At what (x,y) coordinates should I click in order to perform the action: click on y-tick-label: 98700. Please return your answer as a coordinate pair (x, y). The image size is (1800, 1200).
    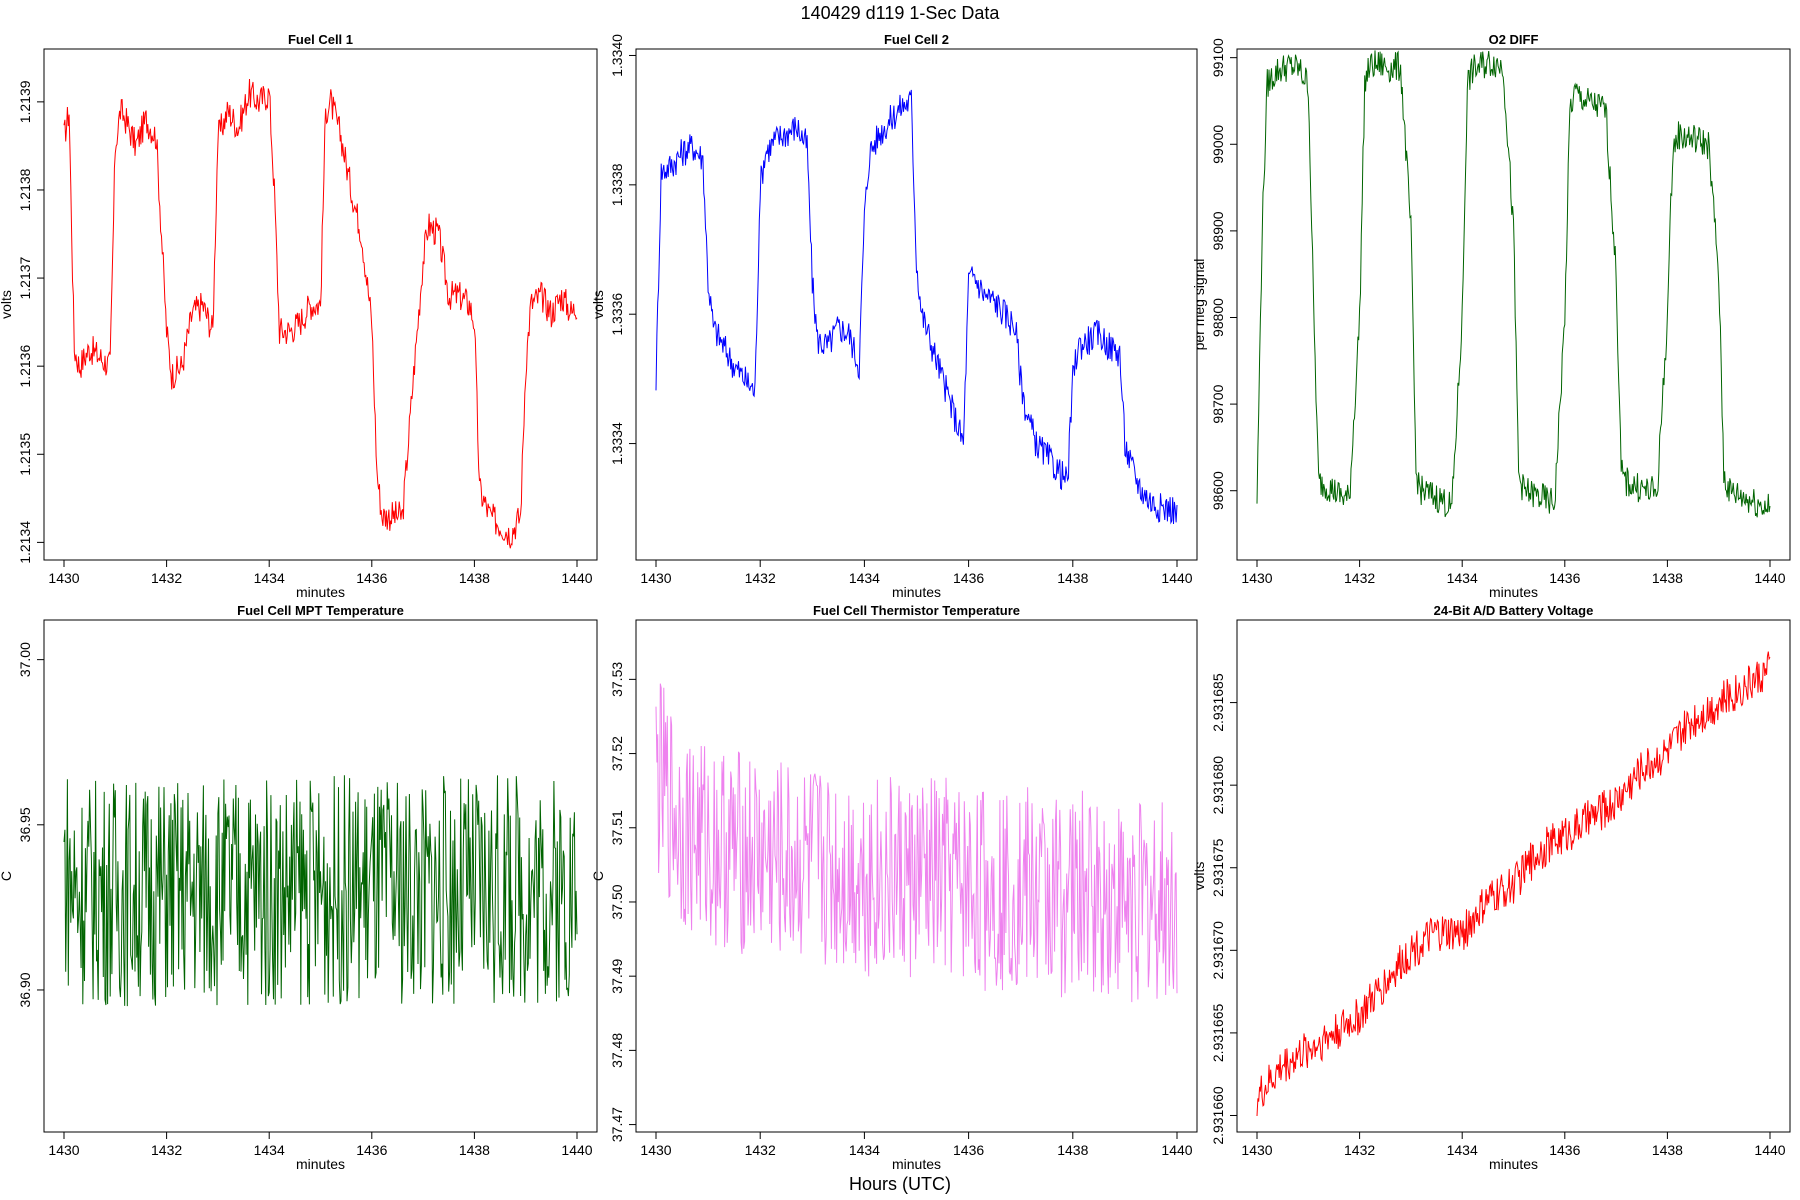
    Looking at the image, I should click on (1218, 403).